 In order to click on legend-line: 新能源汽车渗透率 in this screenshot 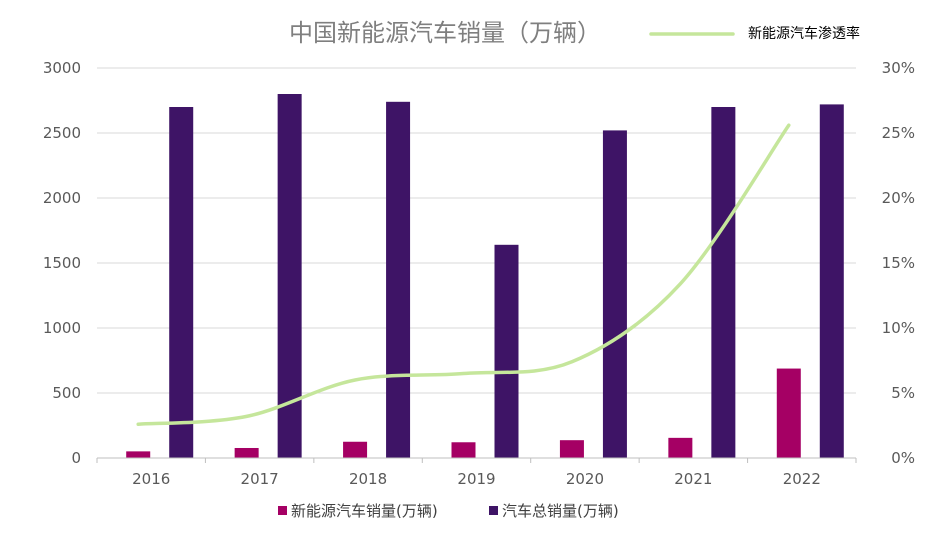, I will do `click(754, 33)`.